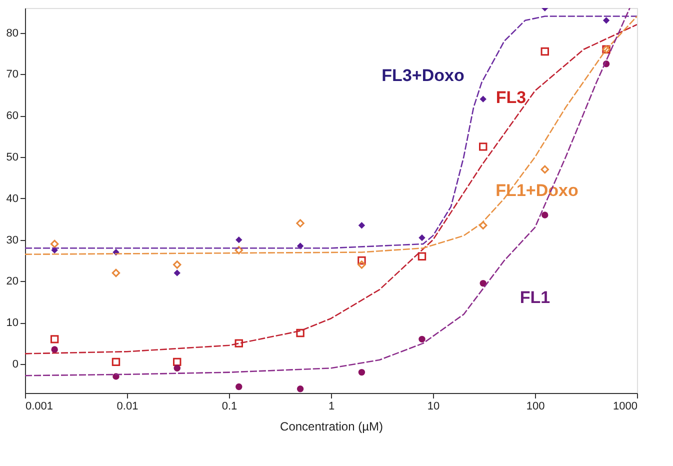  Describe the element at coordinates (15, 364) in the screenshot. I see `y-tick-label: 0` at that location.